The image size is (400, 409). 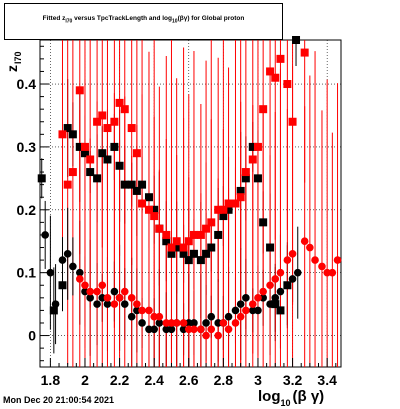 What do you see at coordinates (13, 61) in the screenshot?
I see `y-axis-label: zI70` at bounding box center [13, 61].